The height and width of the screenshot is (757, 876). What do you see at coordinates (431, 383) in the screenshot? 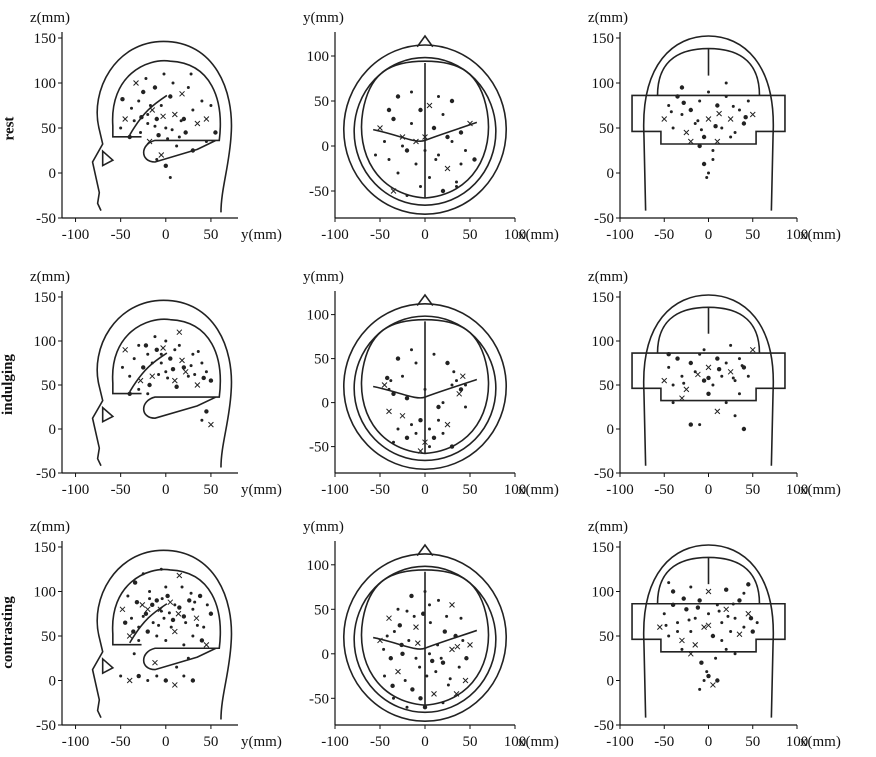
I see `panel-indulging-axial: 100 50 0 -50 -100 -50 0 50 100 y(mm) x(mm)` at bounding box center [431, 383].